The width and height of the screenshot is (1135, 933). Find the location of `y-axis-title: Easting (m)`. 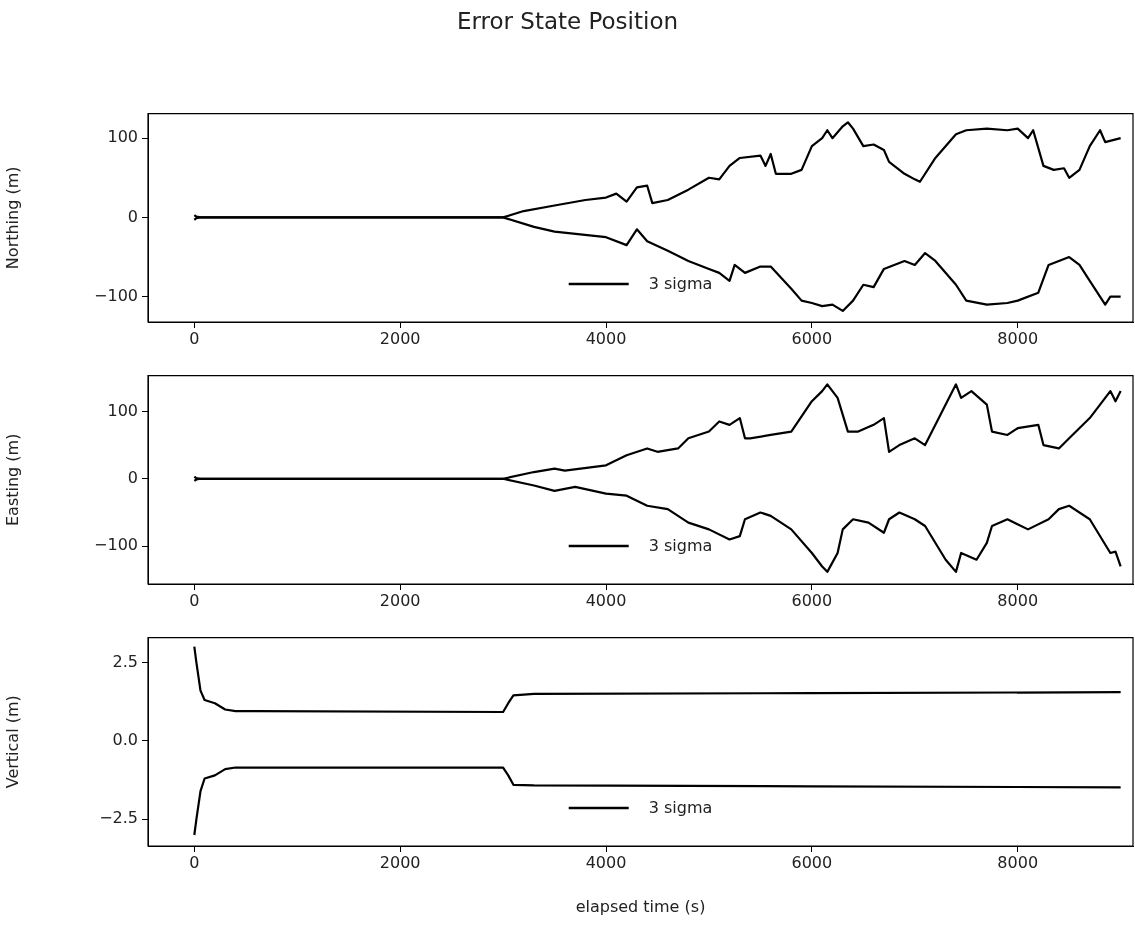

y-axis-title: Easting (m) is located at coordinates (12, 480).